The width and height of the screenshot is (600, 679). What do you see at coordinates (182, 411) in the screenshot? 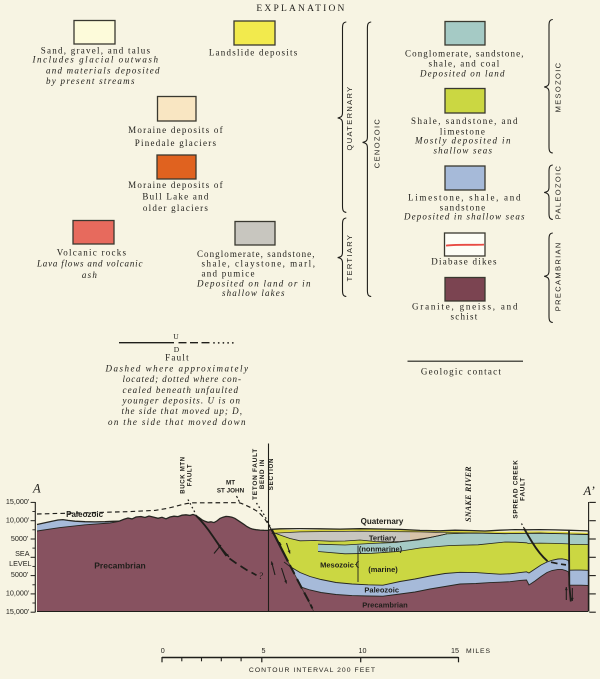
I see `svg-text: the side that moved up; D,` at bounding box center [182, 411].